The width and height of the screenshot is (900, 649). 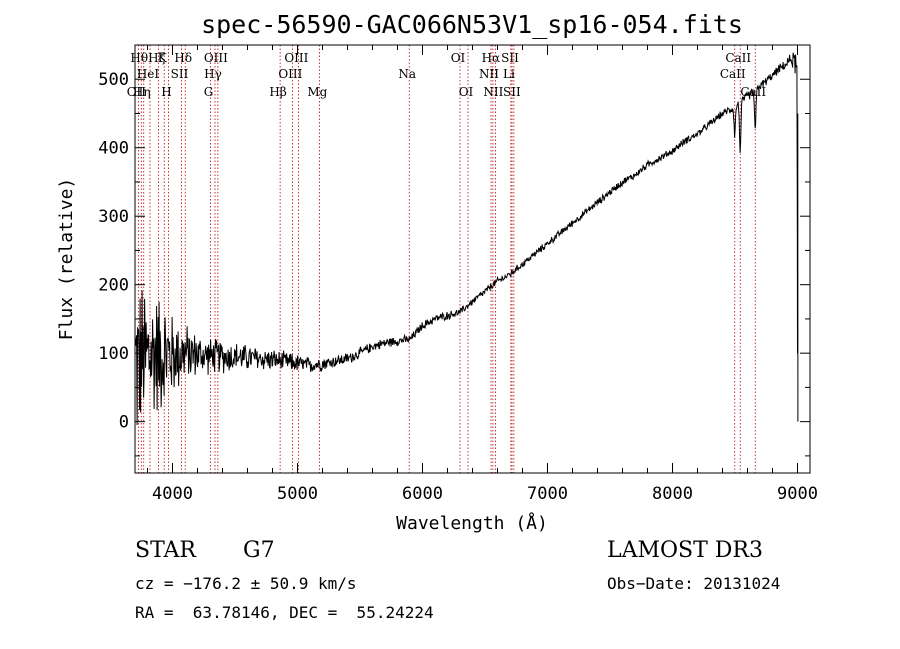 I want to click on survey-name: LAMOST DR3, so click(x=685, y=550).